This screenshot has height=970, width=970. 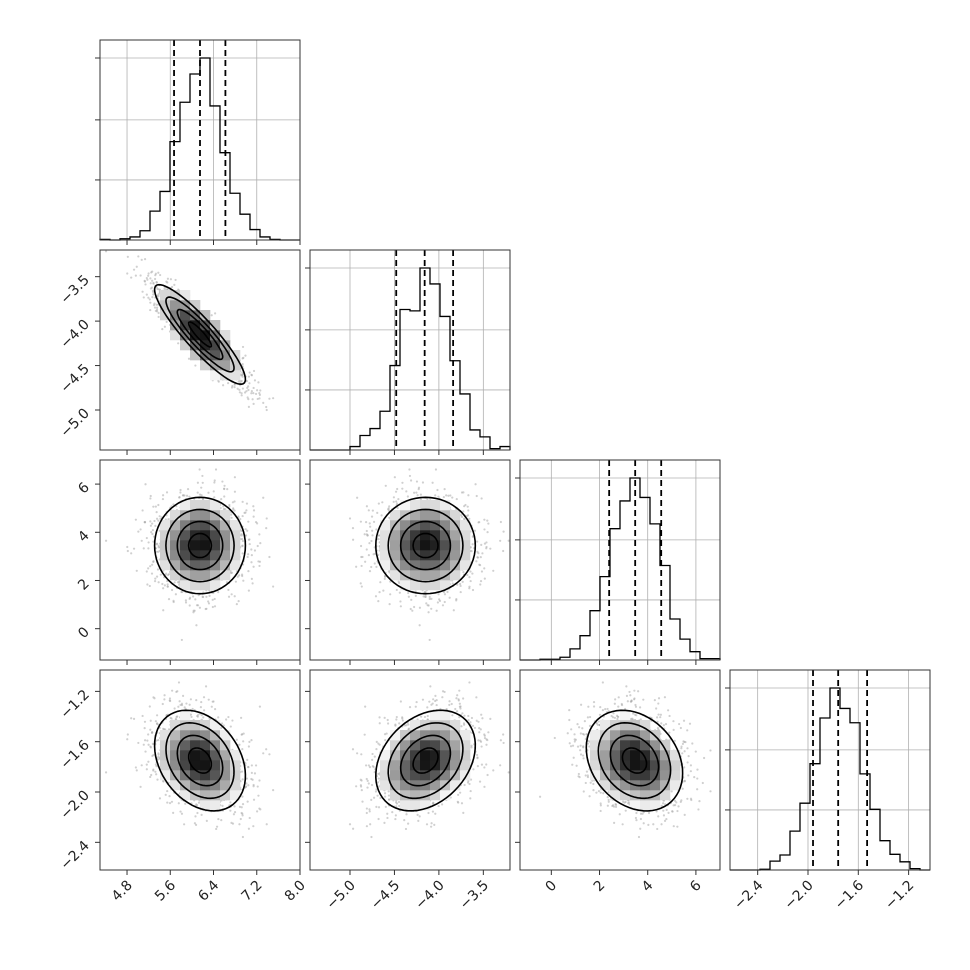 I want to click on histogram-panel, so click(x=828, y=770).